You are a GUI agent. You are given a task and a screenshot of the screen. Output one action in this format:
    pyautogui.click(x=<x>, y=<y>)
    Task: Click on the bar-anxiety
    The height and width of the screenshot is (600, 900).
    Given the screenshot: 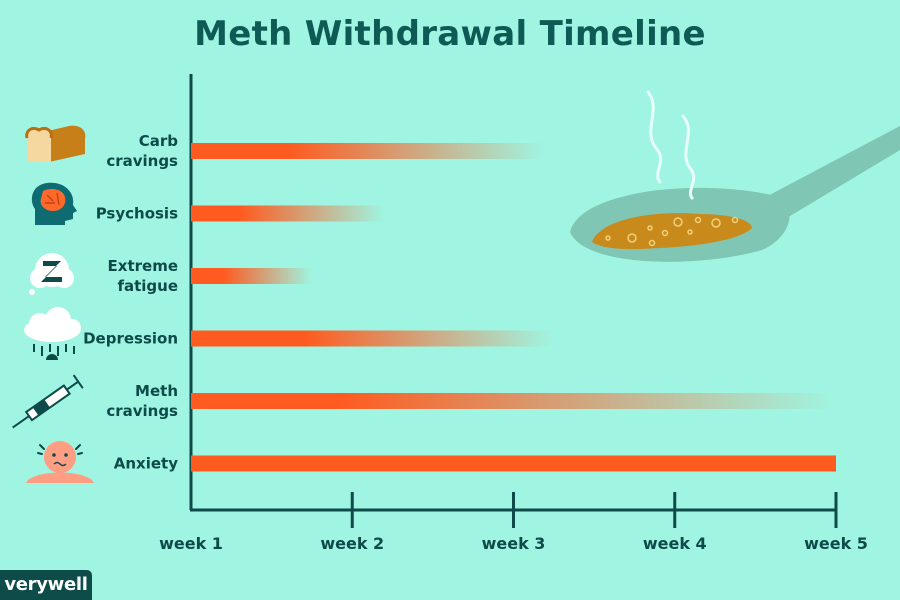 What is the action you would take?
    pyautogui.click(x=513, y=463)
    